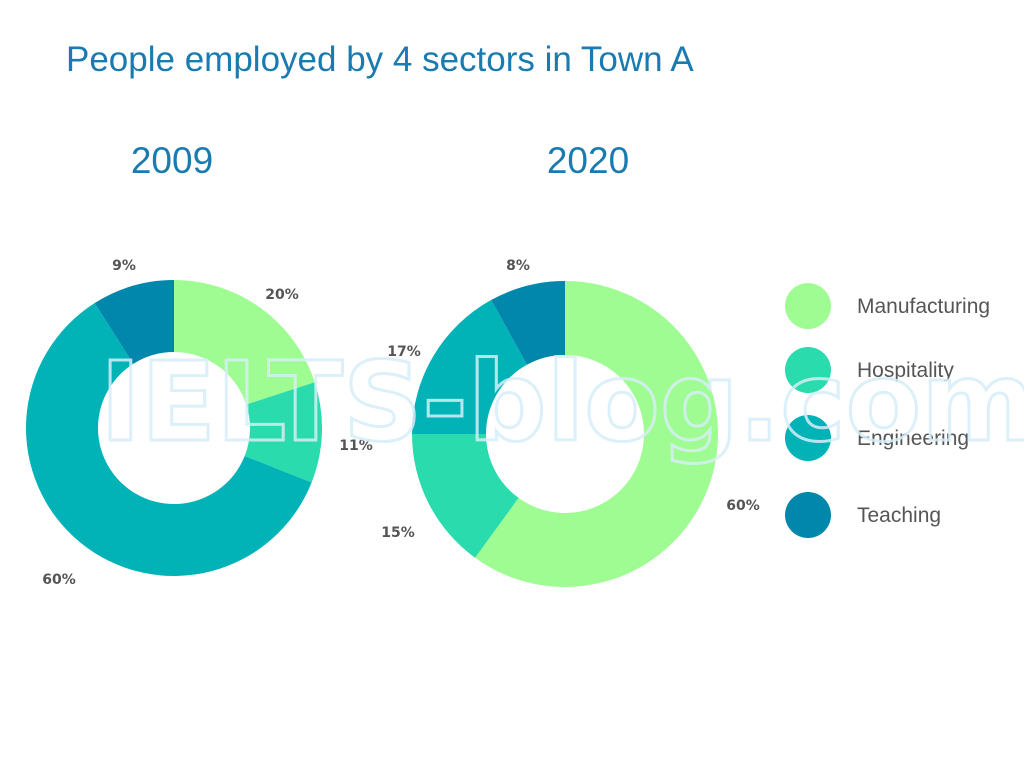 The image size is (1024, 768). Describe the element at coordinates (528, 323) in the screenshot. I see `slice-teaching-2020` at that location.